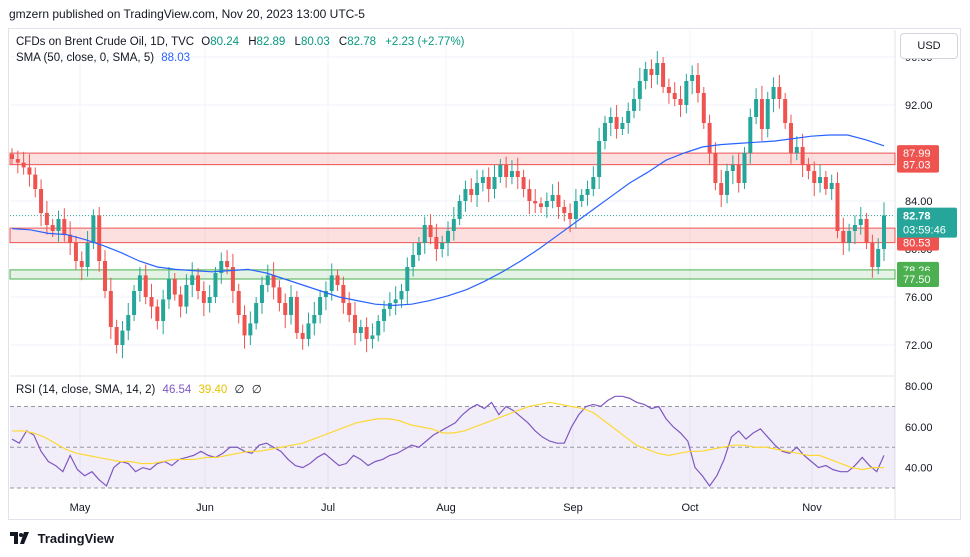  Describe the element at coordinates (929, 46) in the screenshot. I see `currency-button: USD` at that location.